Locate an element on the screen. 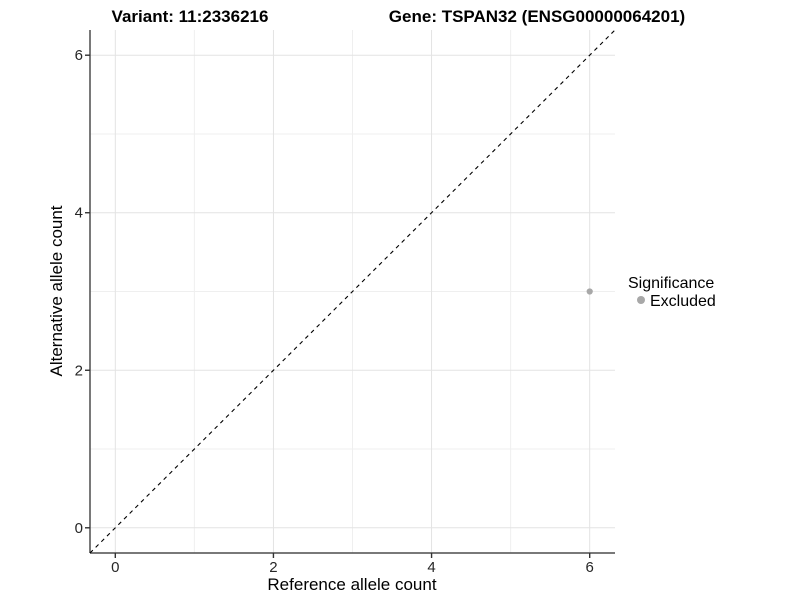 The image size is (800, 600). legend: Significance Excluded is located at coordinates (672, 292).